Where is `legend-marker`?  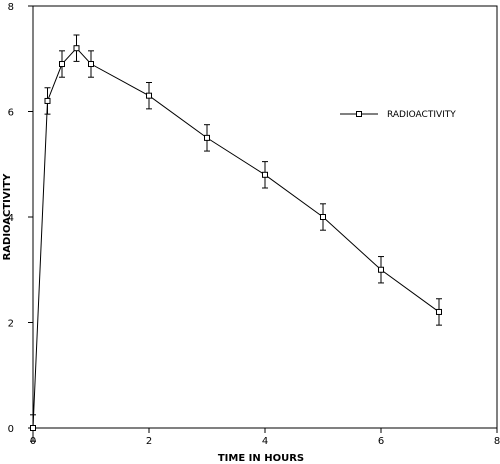 legend-marker is located at coordinates (359, 114).